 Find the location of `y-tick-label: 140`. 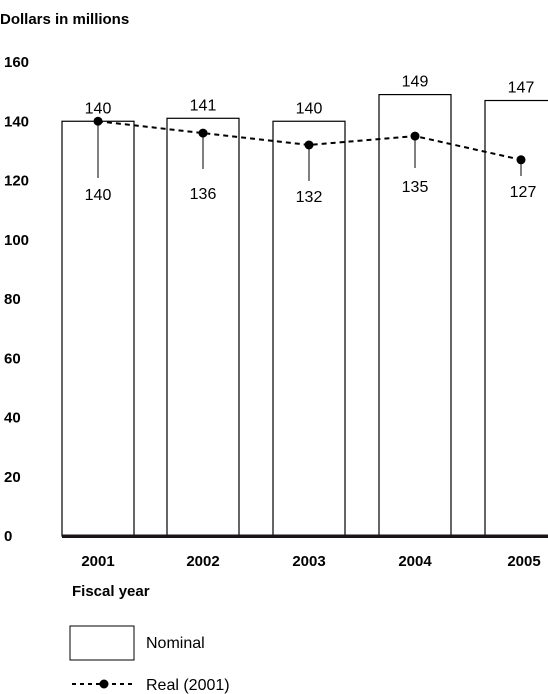

y-tick-label: 140 is located at coordinates (16, 121).